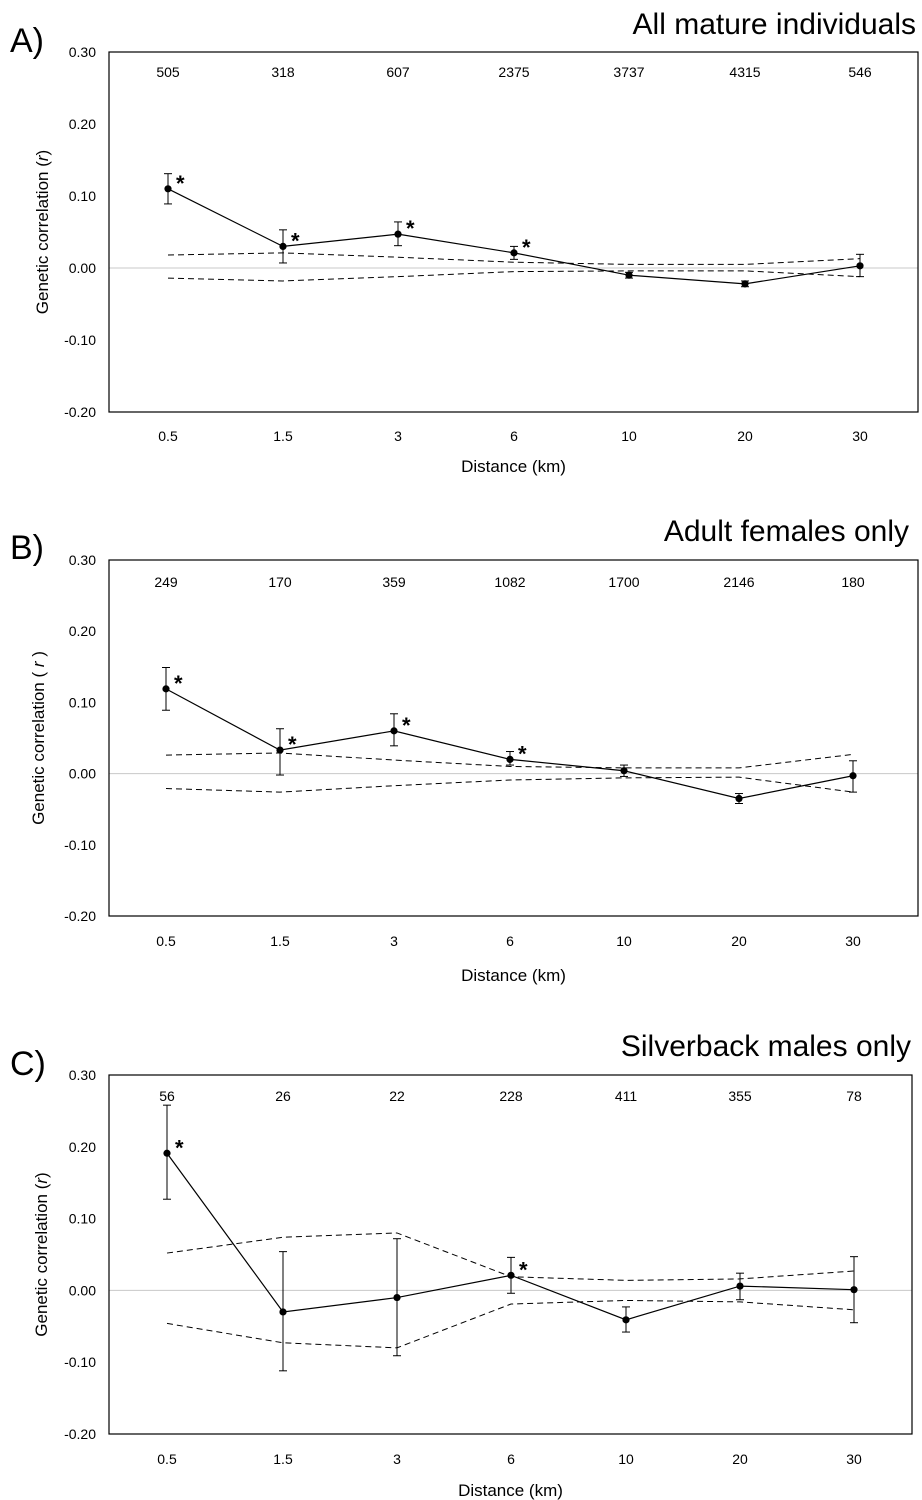 This screenshot has width=922, height=1500. I want to click on pair-count: 56, so click(167, 1096).